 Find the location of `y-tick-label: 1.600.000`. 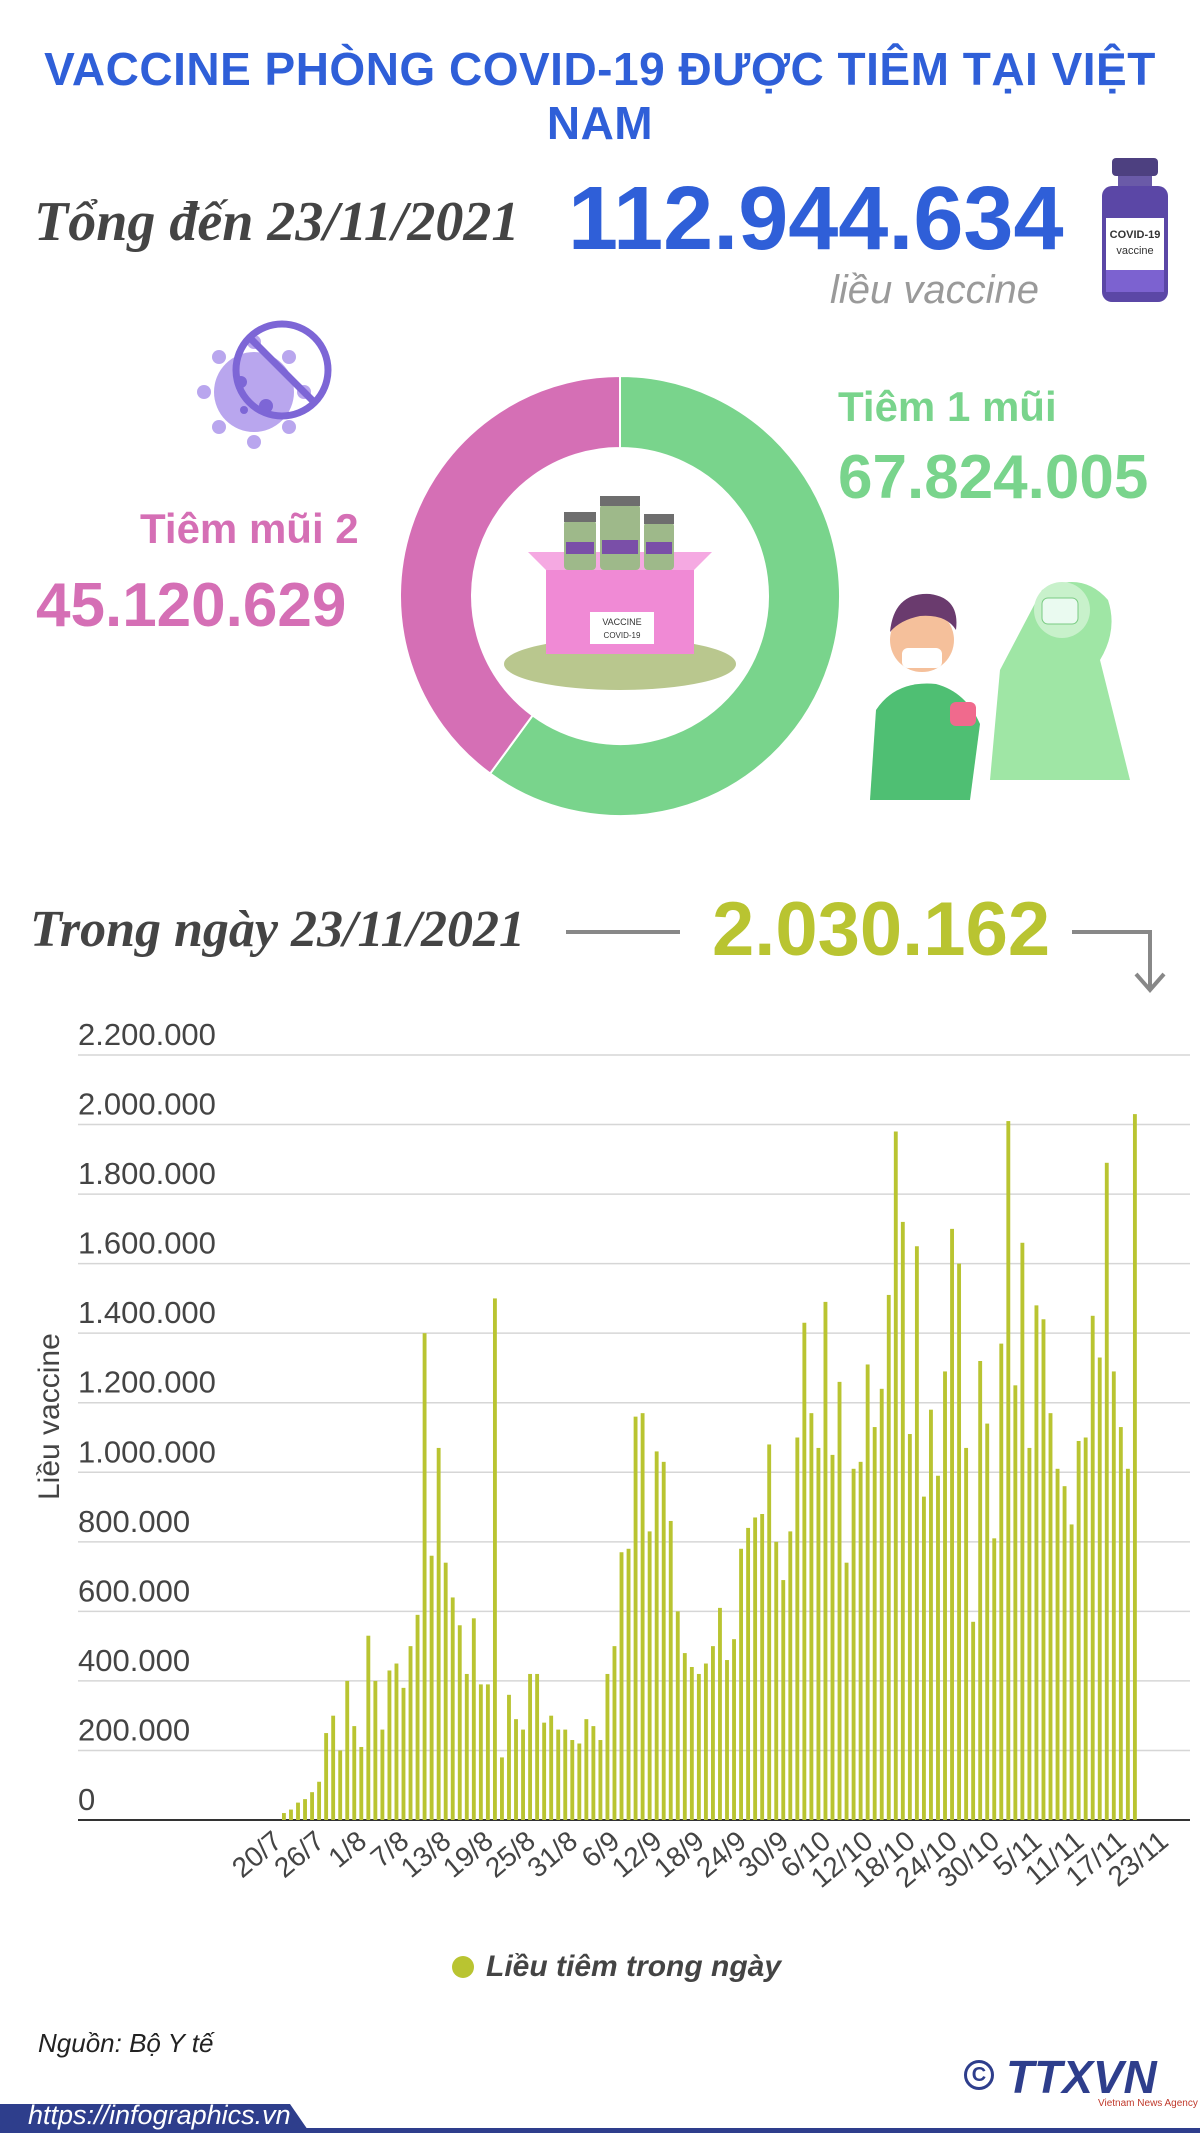

y-tick-label: 1.600.000 is located at coordinates (147, 1243).